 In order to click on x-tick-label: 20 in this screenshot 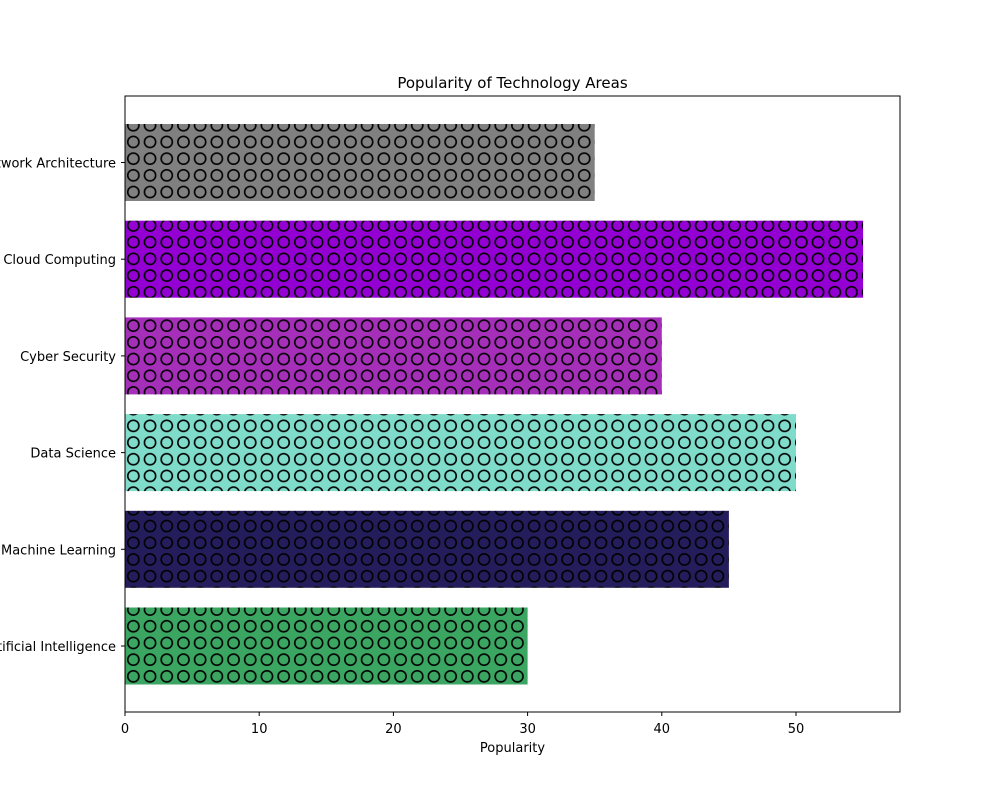, I will do `click(393, 729)`.